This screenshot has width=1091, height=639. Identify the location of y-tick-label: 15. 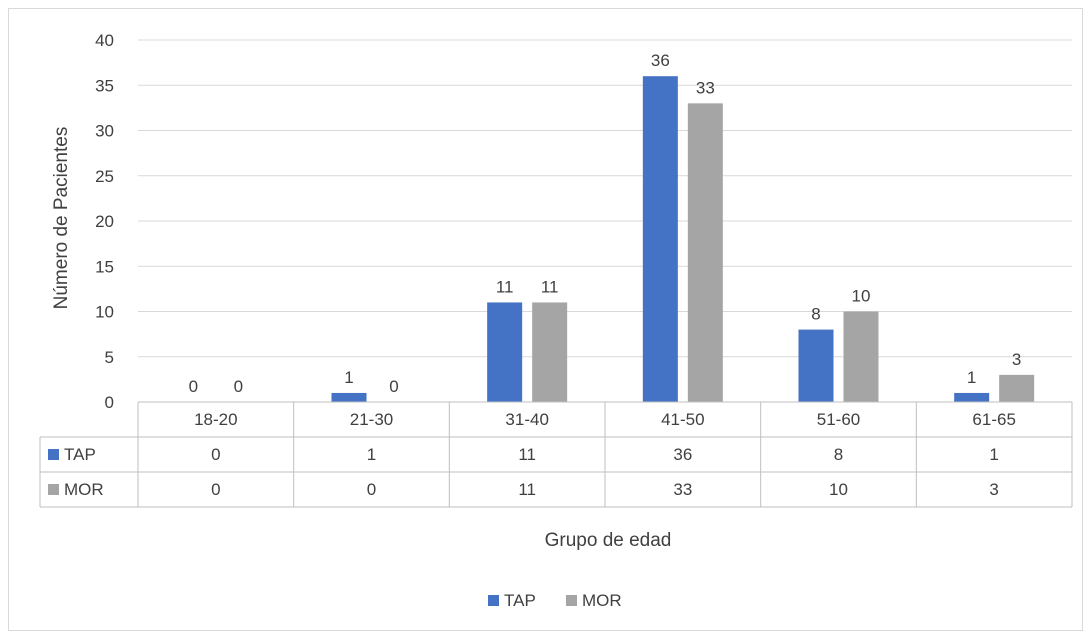
(104, 266).